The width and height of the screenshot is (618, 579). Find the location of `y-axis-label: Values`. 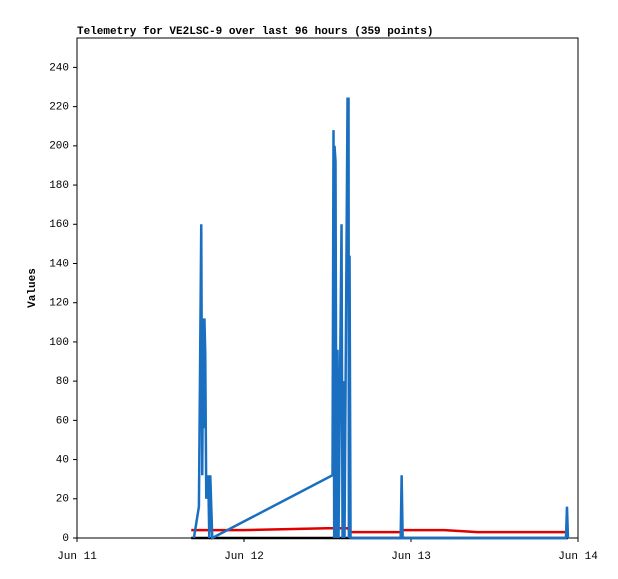

y-axis-label: Values is located at coordinates (33, 288).